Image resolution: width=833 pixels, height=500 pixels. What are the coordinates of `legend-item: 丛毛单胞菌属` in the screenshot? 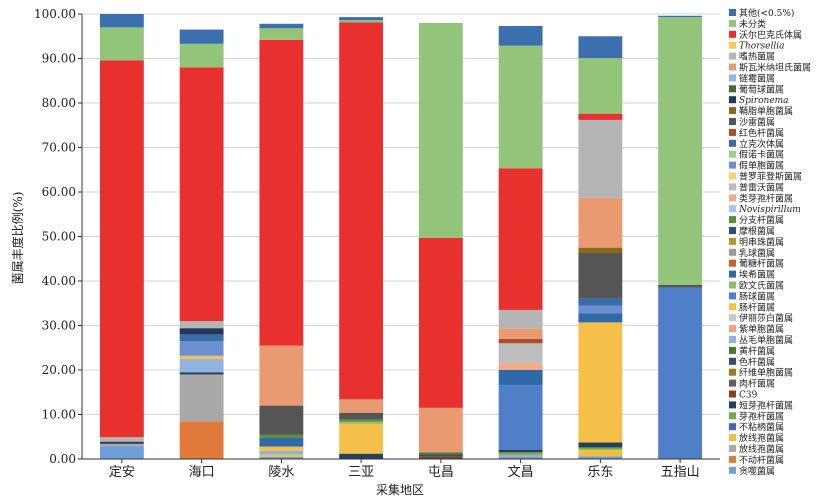 It's located at (761, 340).